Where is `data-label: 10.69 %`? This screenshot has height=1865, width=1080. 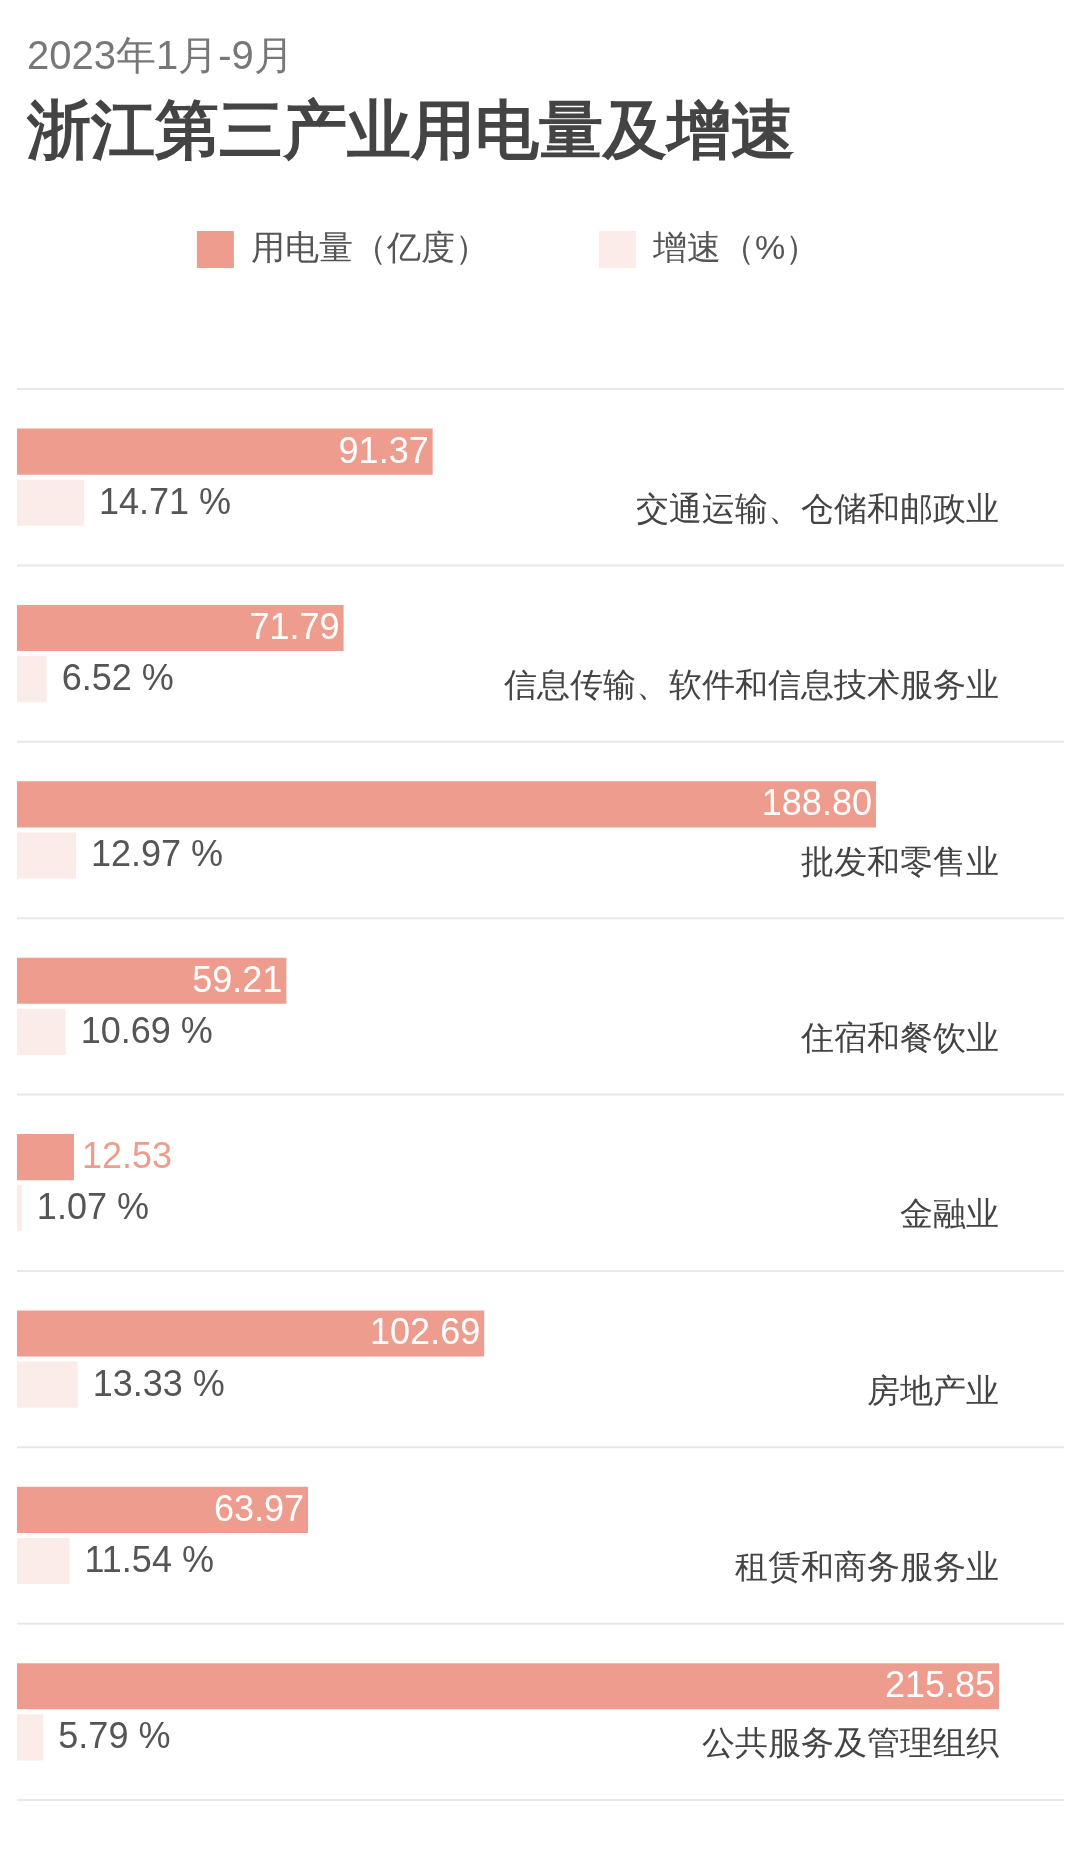 data-label: 10.69 % is located at coordinates (146, 1030).